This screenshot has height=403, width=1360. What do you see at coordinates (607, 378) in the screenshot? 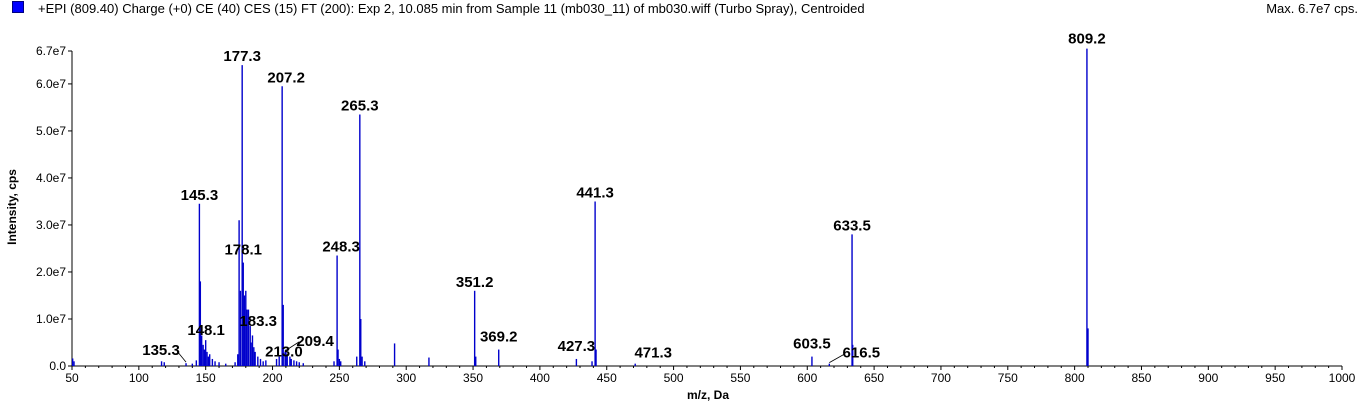
I see `x-tick-label: 450` at bounding box center [607, 378].